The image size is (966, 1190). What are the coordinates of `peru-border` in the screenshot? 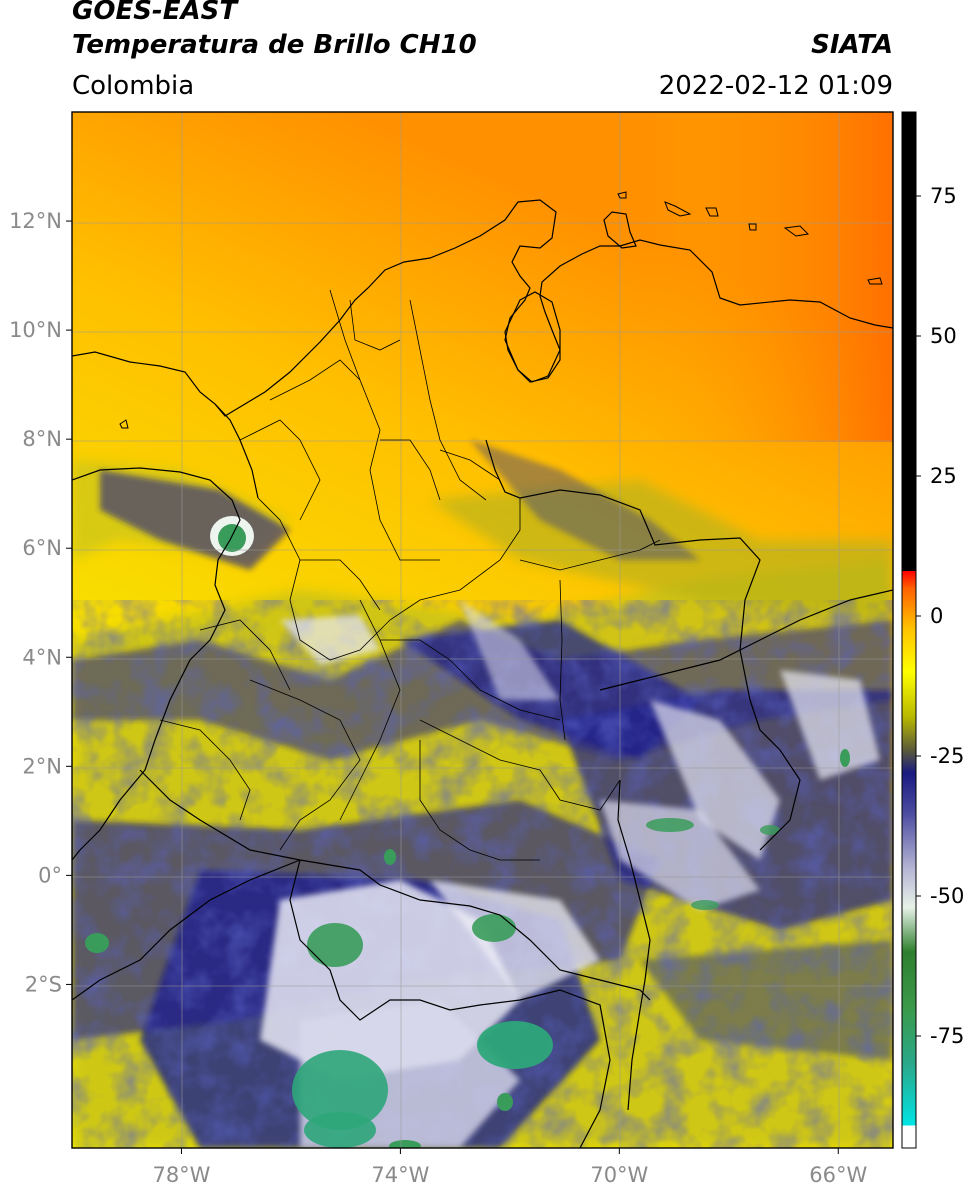 It's located at (450, 1003).